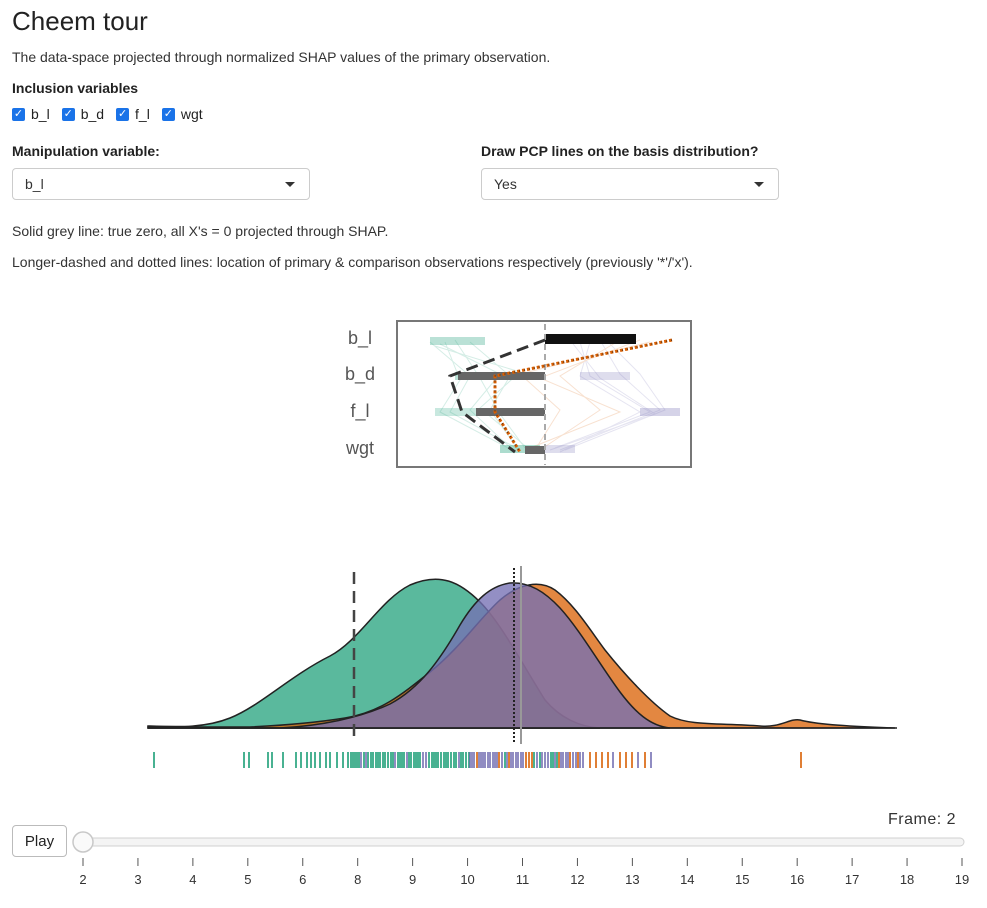 This screenshot has width=987, height=908. What do you see at coordinates (852, 879) in the screenshot?
I see `slider-tick-label: 17` at bounding box center [852, 879].